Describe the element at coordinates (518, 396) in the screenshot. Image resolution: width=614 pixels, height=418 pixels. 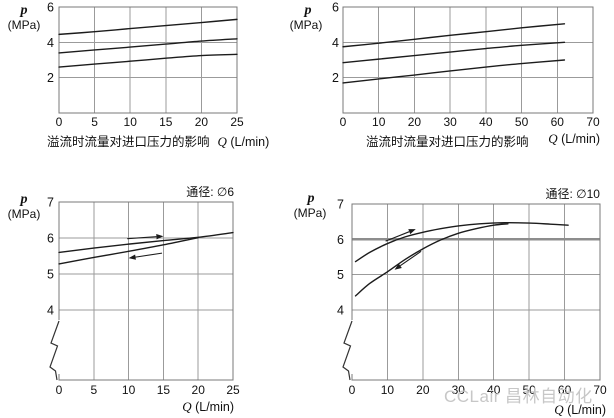
I see `watermark: CCLair 昌林自动化` at that location.